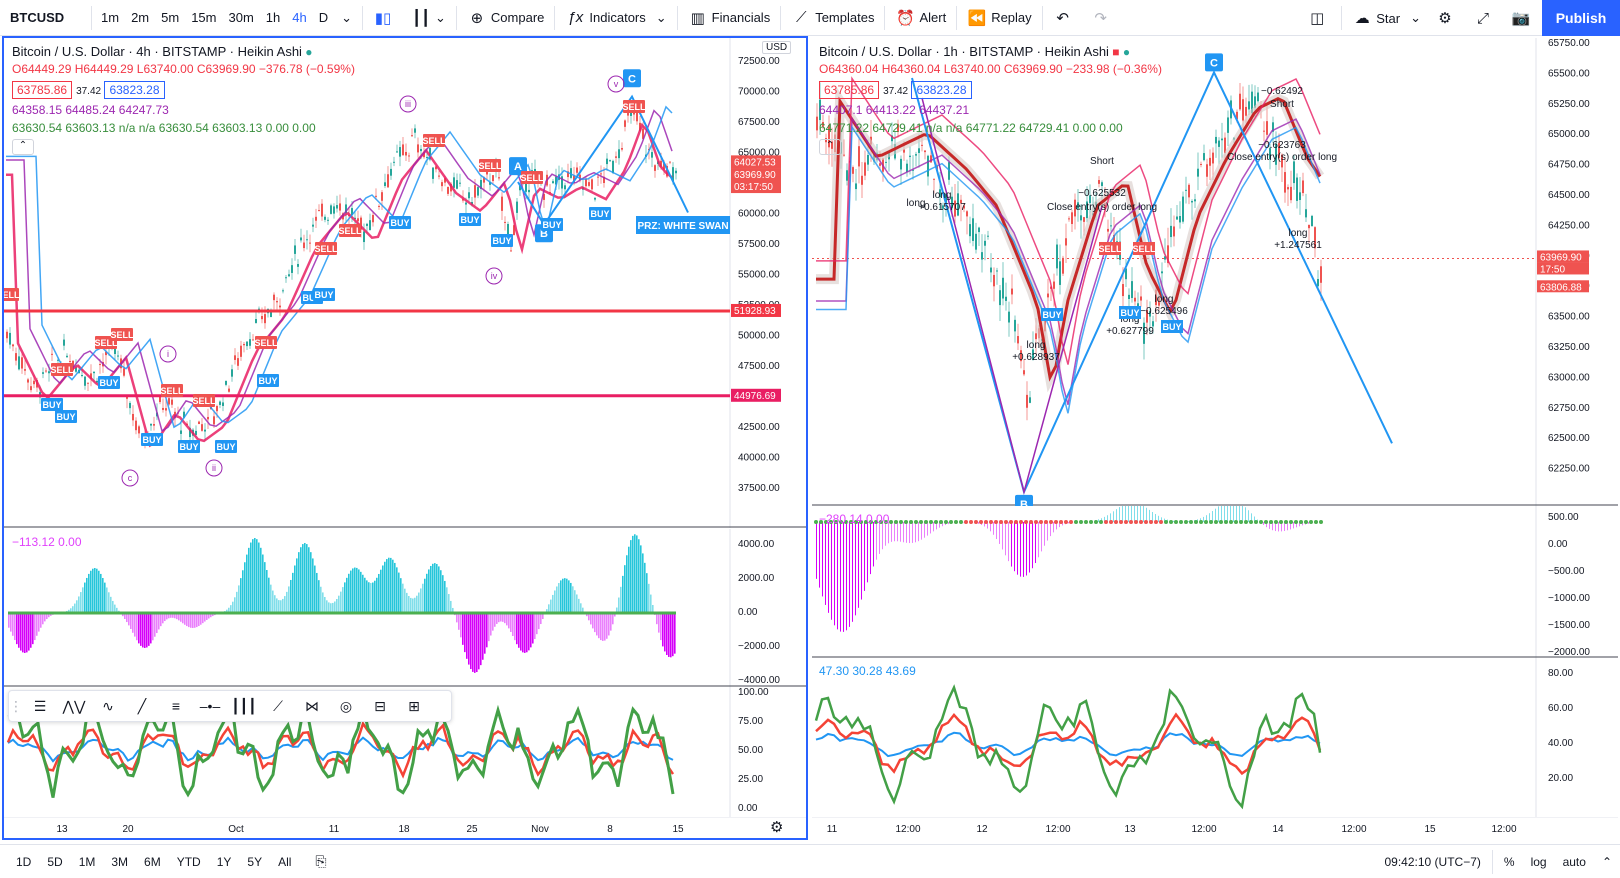 The height and width of the screenshot is (878, 1620). Describe the element at coordinates (37, 17) in the screenshot. I see `symbol-search: BTCUSD` at that location.